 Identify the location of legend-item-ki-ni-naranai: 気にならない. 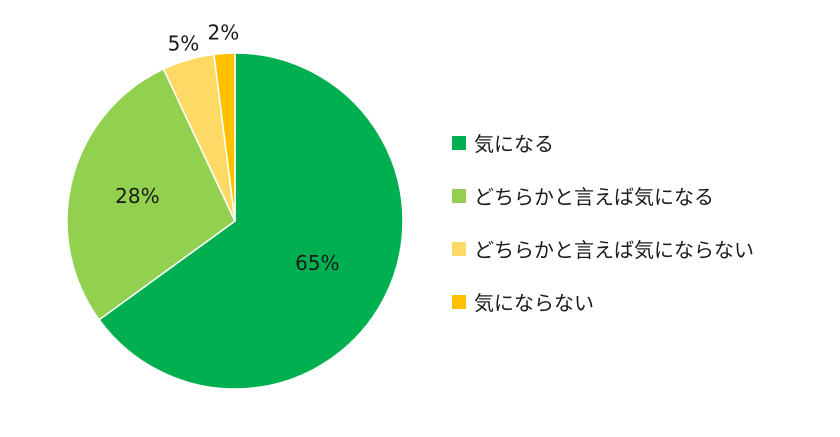
(642, 301).